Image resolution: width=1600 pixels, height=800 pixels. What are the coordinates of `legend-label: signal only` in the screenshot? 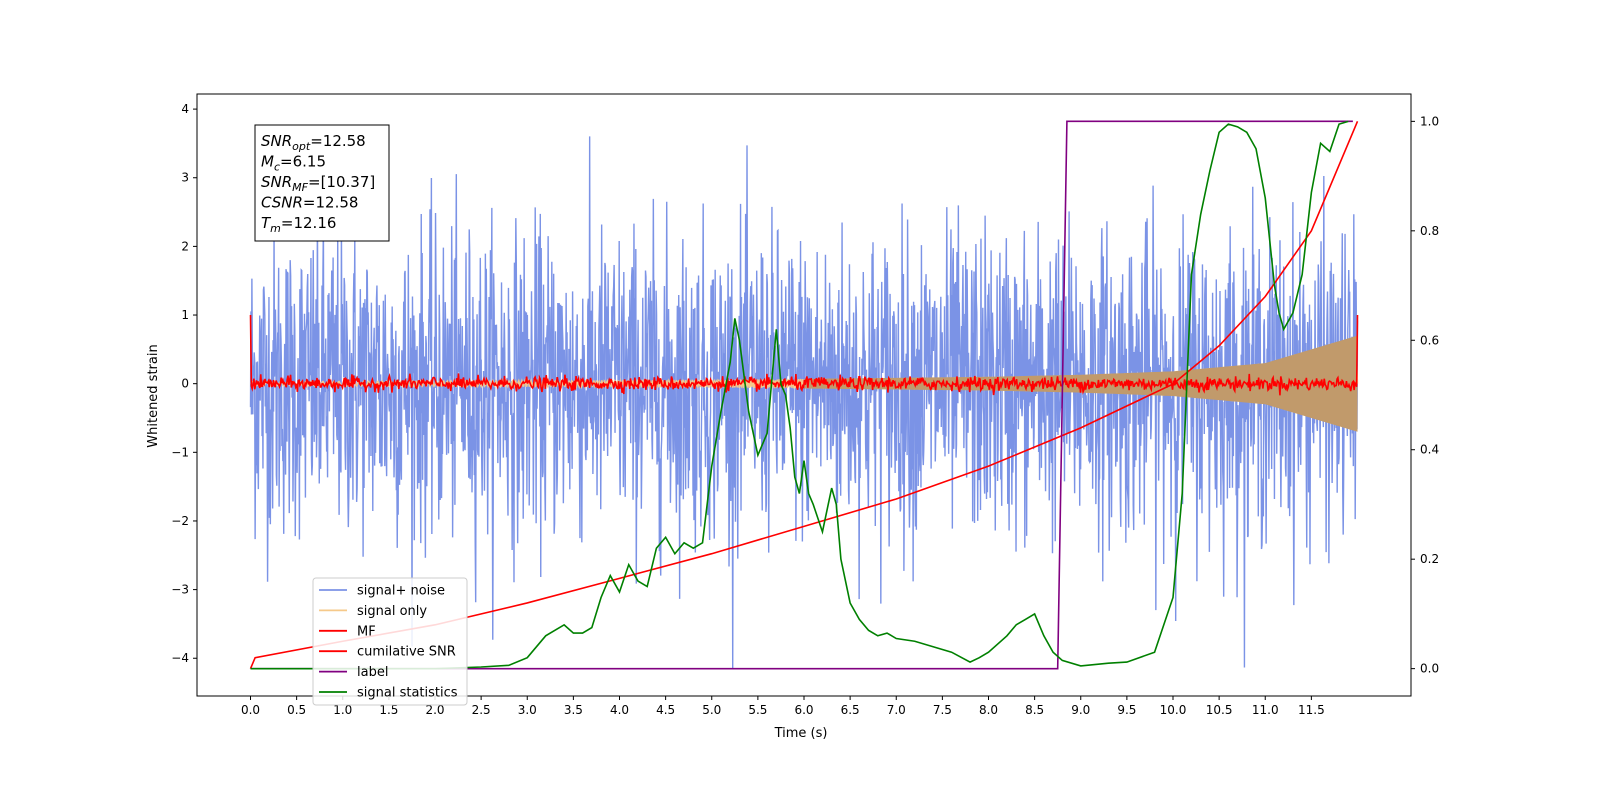 It's located at (392, 611).